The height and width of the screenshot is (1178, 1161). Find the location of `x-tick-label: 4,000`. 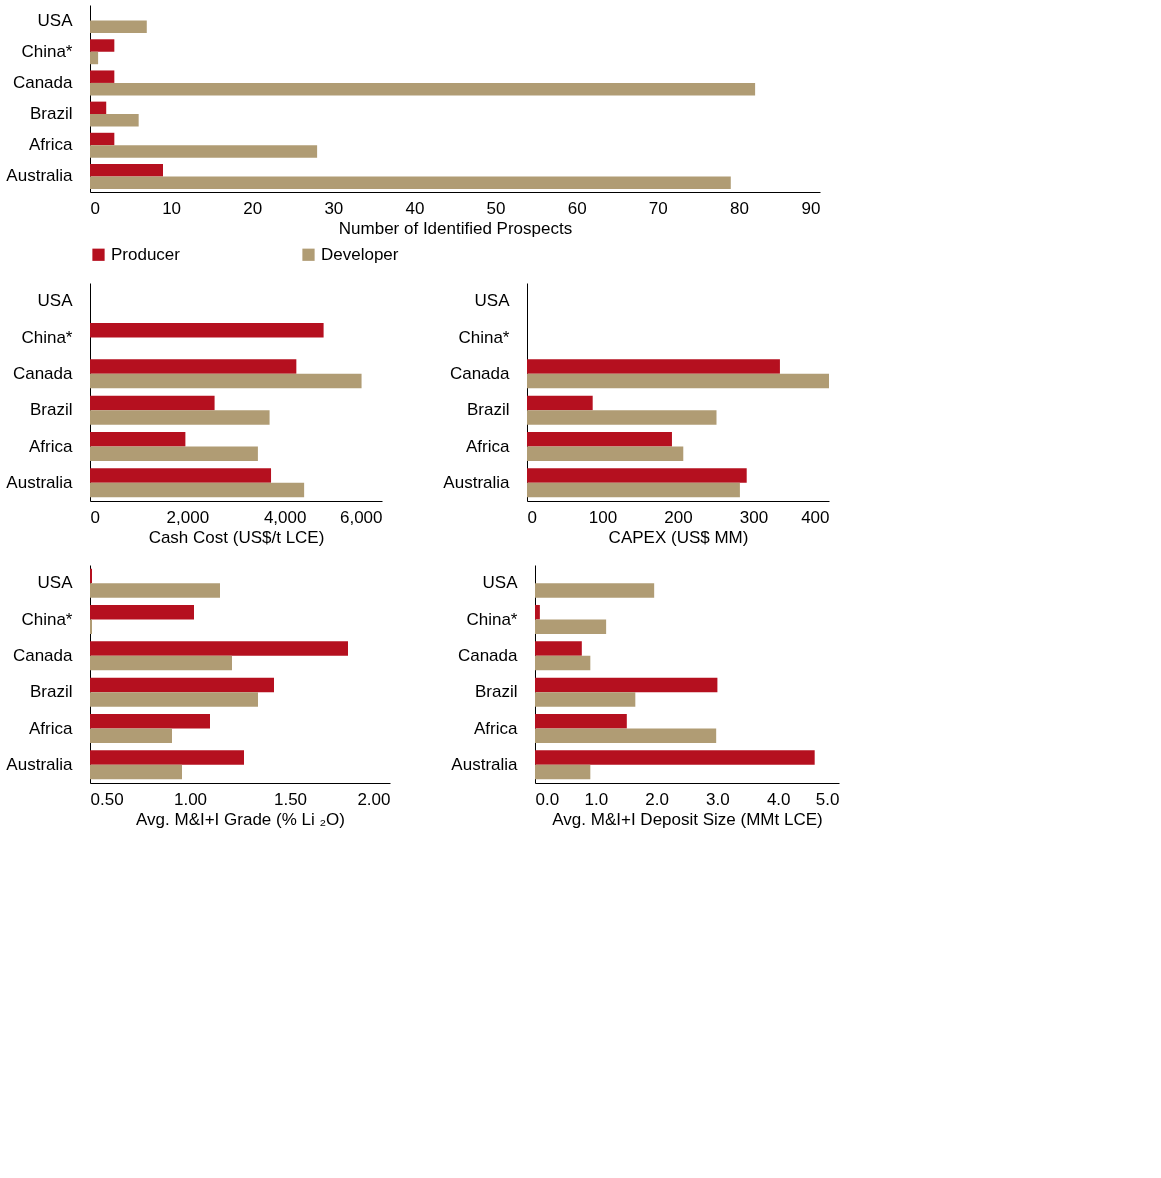

x-tick-label: 4,000 is located at coordinates (285, 517).